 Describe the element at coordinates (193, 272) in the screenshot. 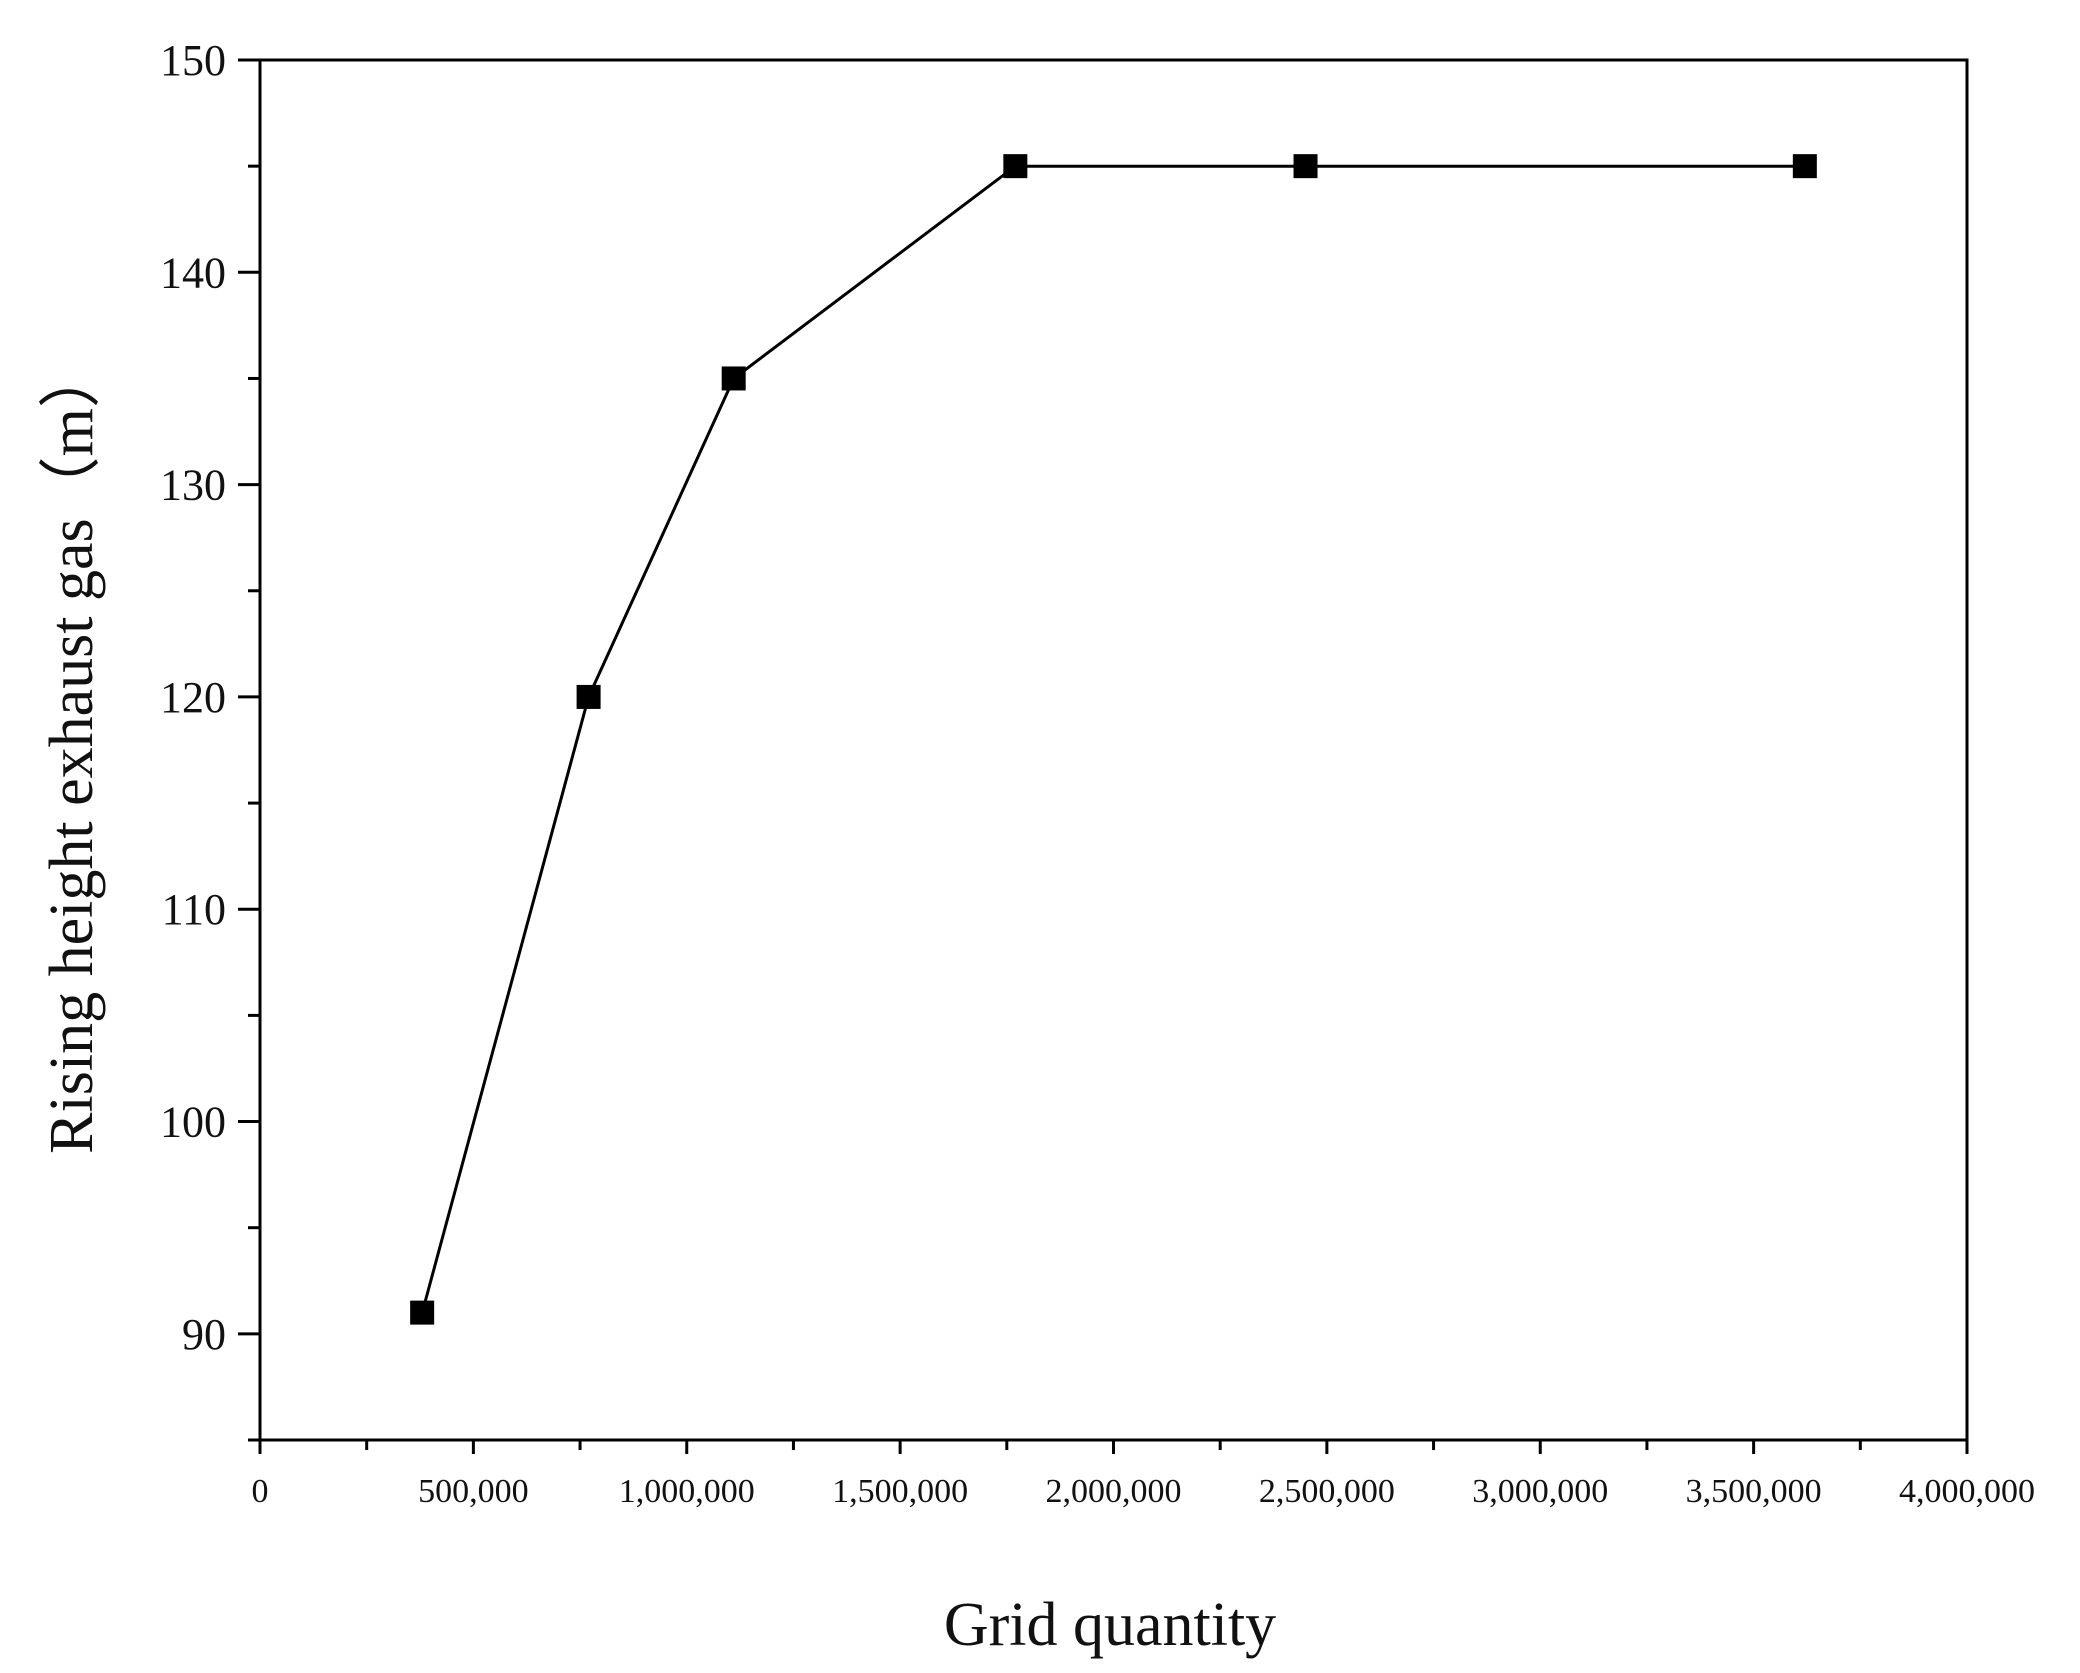

I see `y-tick-label: 140` at that location.